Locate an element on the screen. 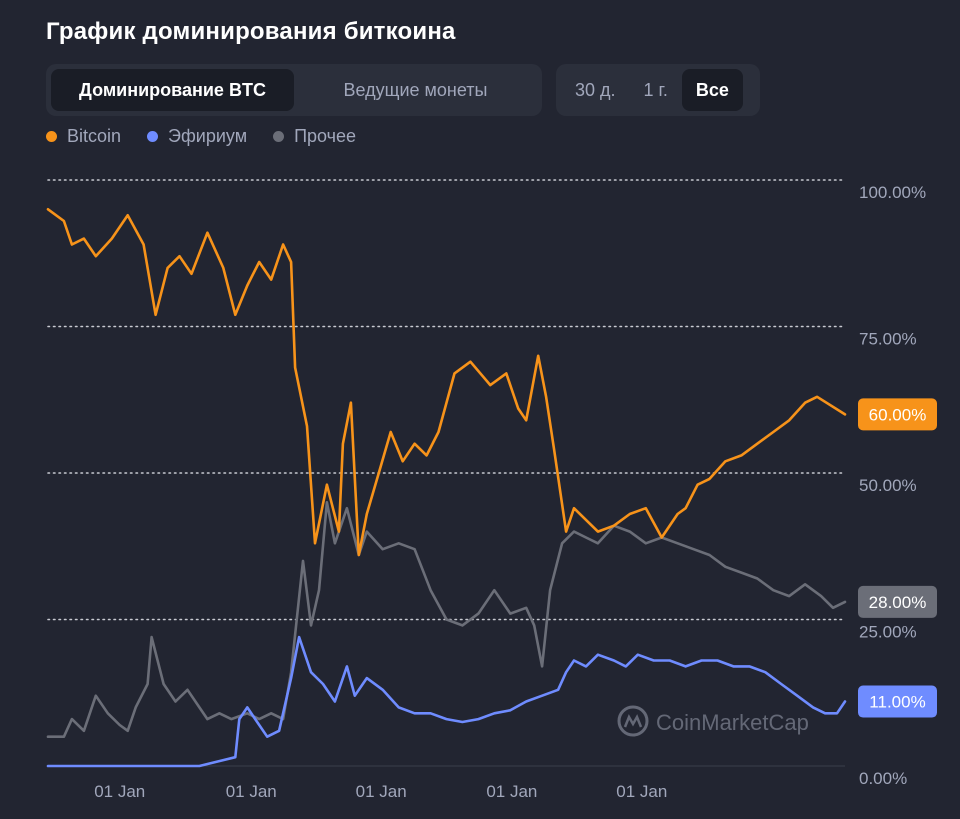  range-1y-button: 1 г. is located at coordinates (656, 90).